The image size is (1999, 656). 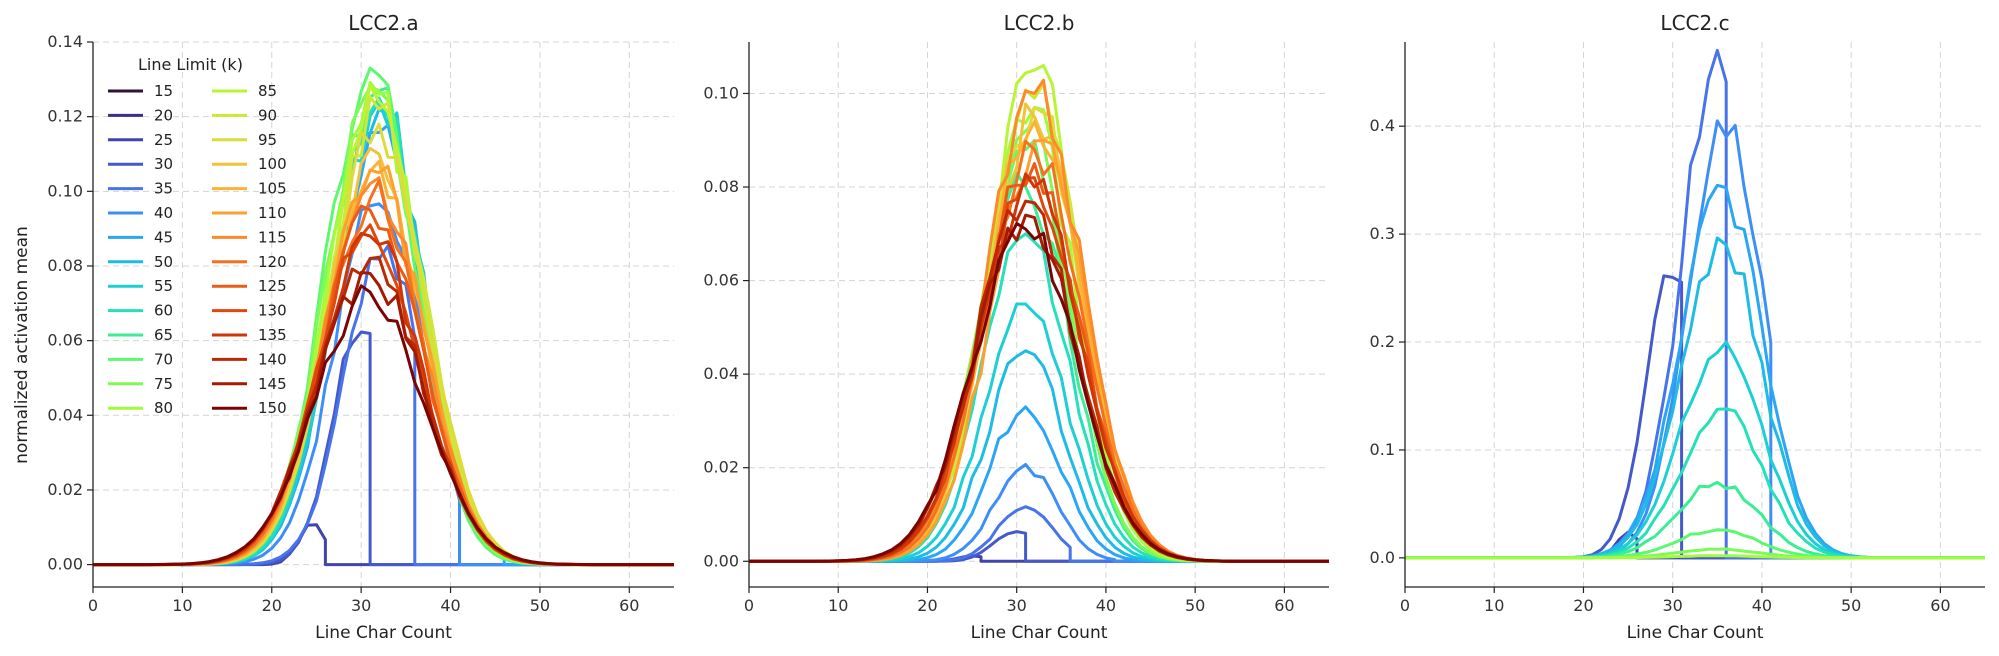 I want to click on legend-label: 15, so click(x=163, y=91).